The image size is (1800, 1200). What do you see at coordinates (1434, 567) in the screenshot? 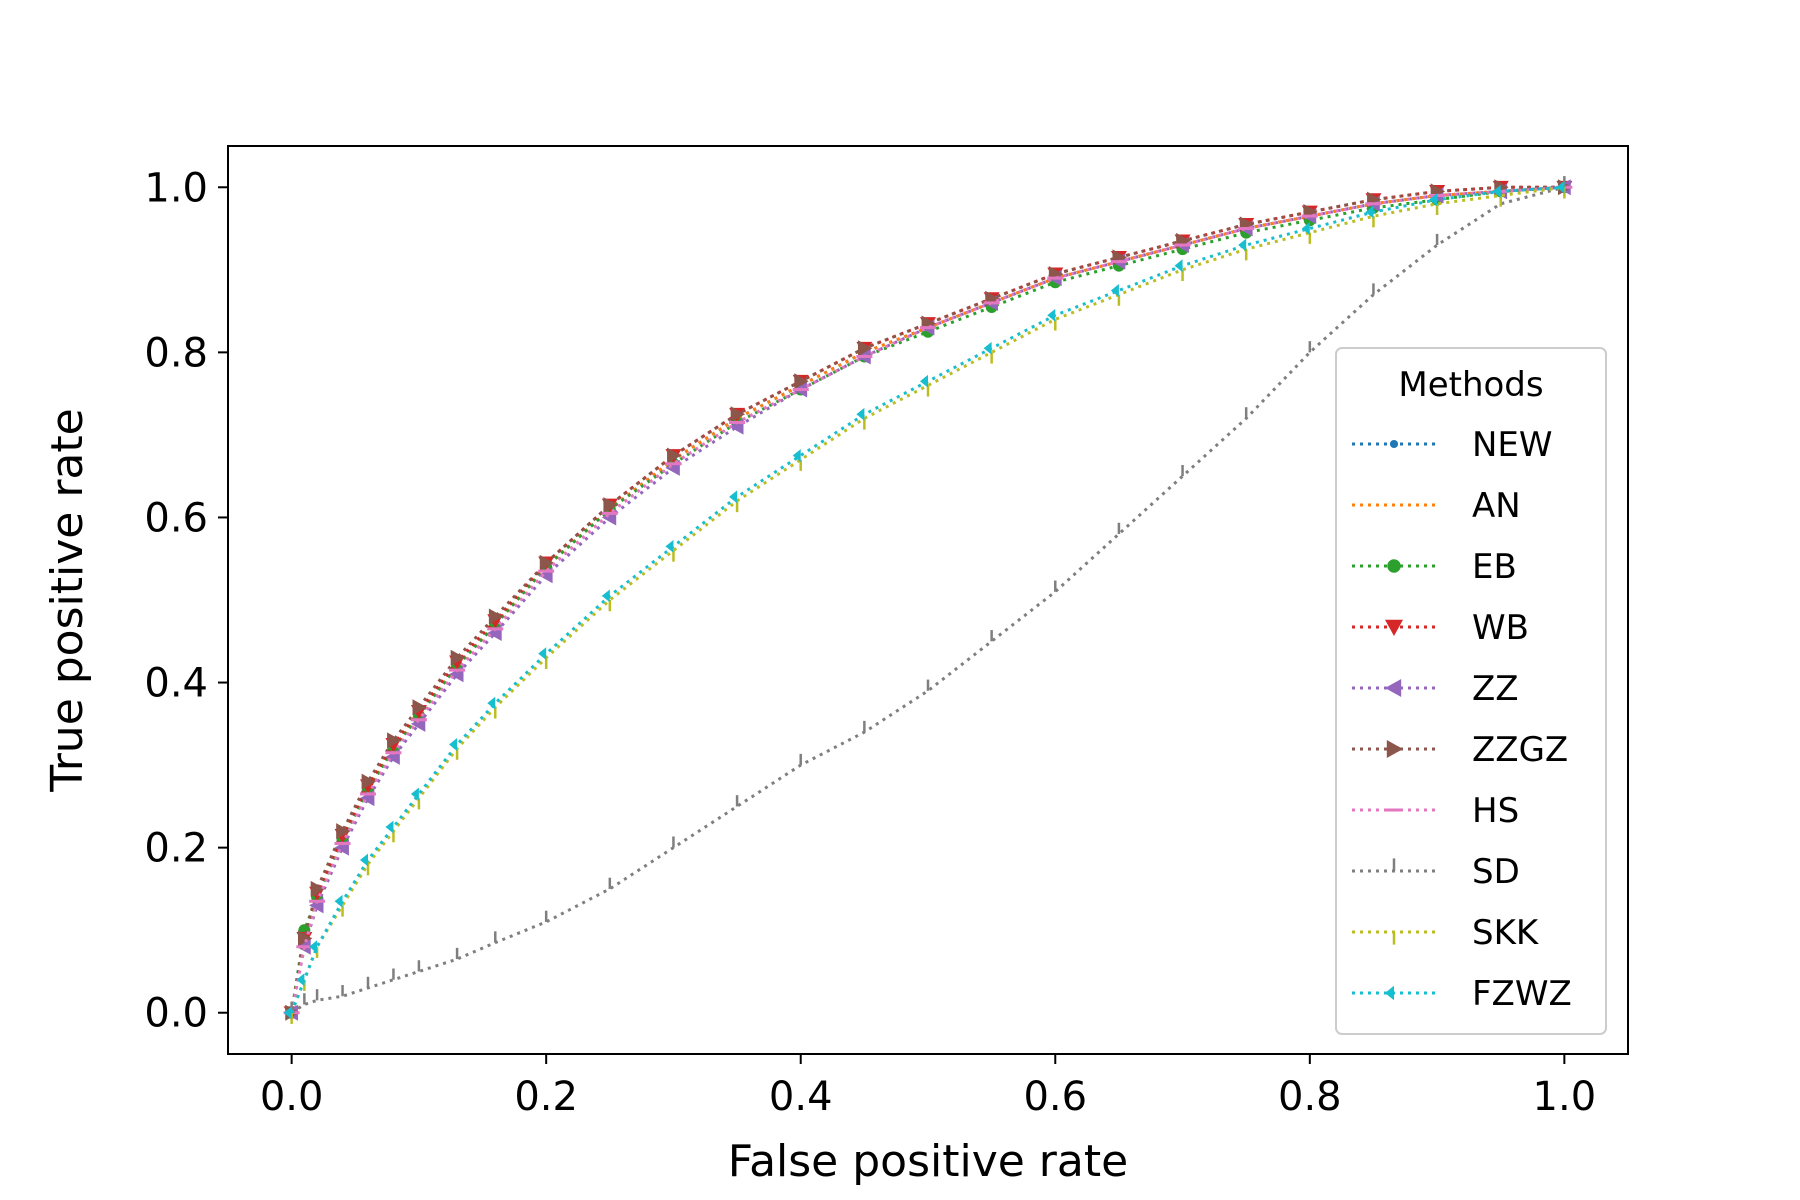
I see `legend-item: EB` at bounding box center [1434, 567].